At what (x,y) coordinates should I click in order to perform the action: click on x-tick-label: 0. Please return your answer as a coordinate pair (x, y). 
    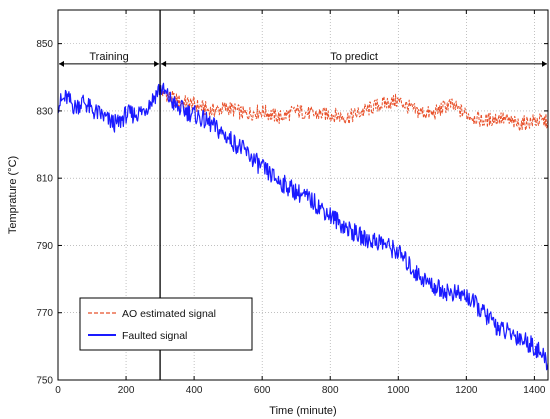
    Looking at the image, I should click on (58, 390).